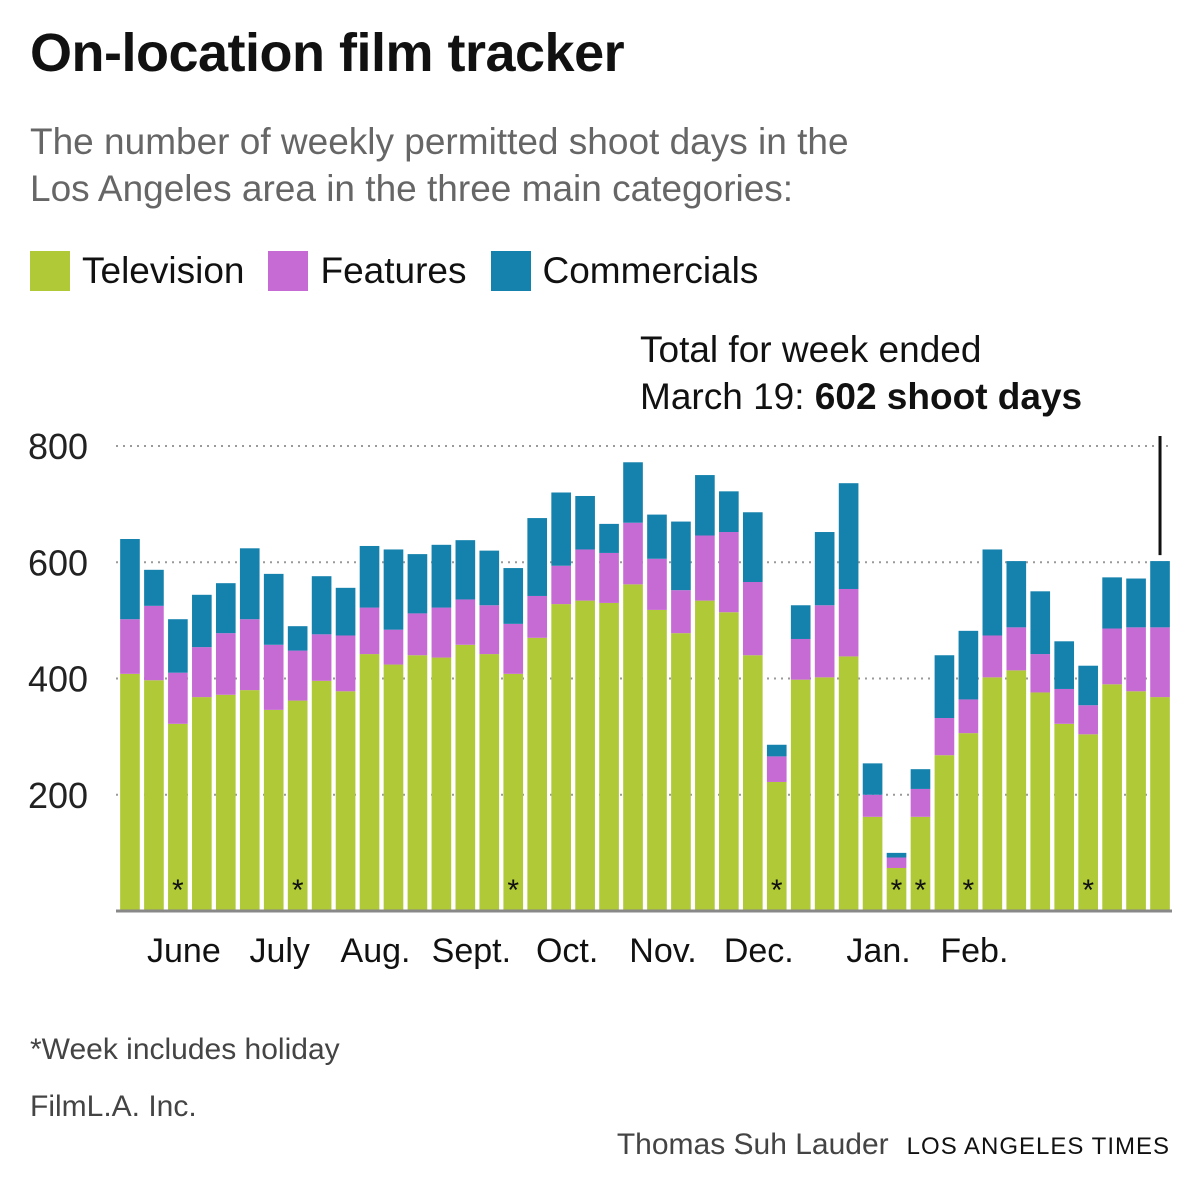 The height and width of the screenshot is (1200, 1200). Describe the element at coordinates (752, 1144) in the screenshot. I see `credit-author: Thomas Suh Lauder` at that location.